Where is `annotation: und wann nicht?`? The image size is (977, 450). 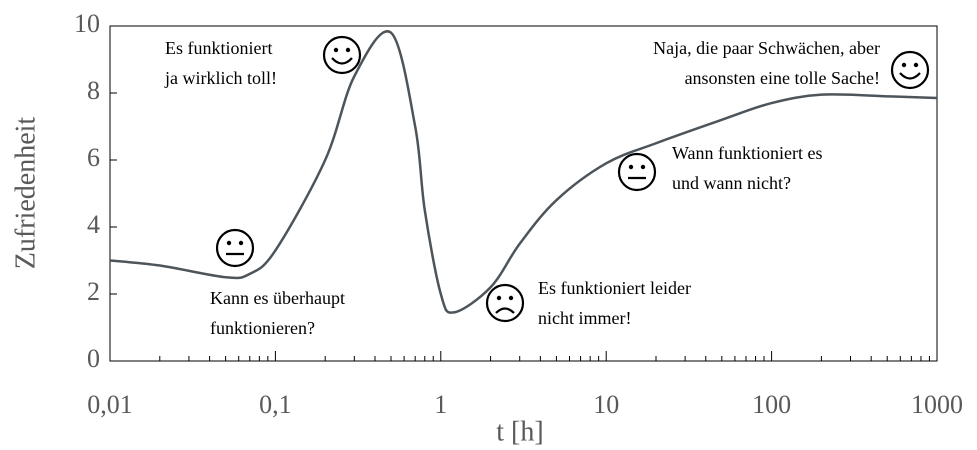
annotation: und wann nicht? is located at coordinates (731, 183).